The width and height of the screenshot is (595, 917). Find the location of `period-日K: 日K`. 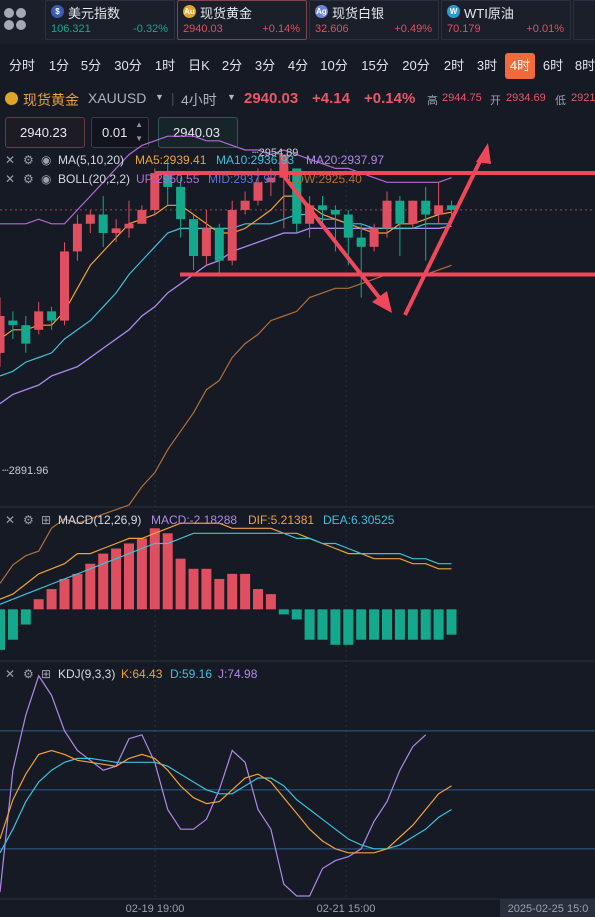

period-日K: 日K is located at coordinates (199, 65).